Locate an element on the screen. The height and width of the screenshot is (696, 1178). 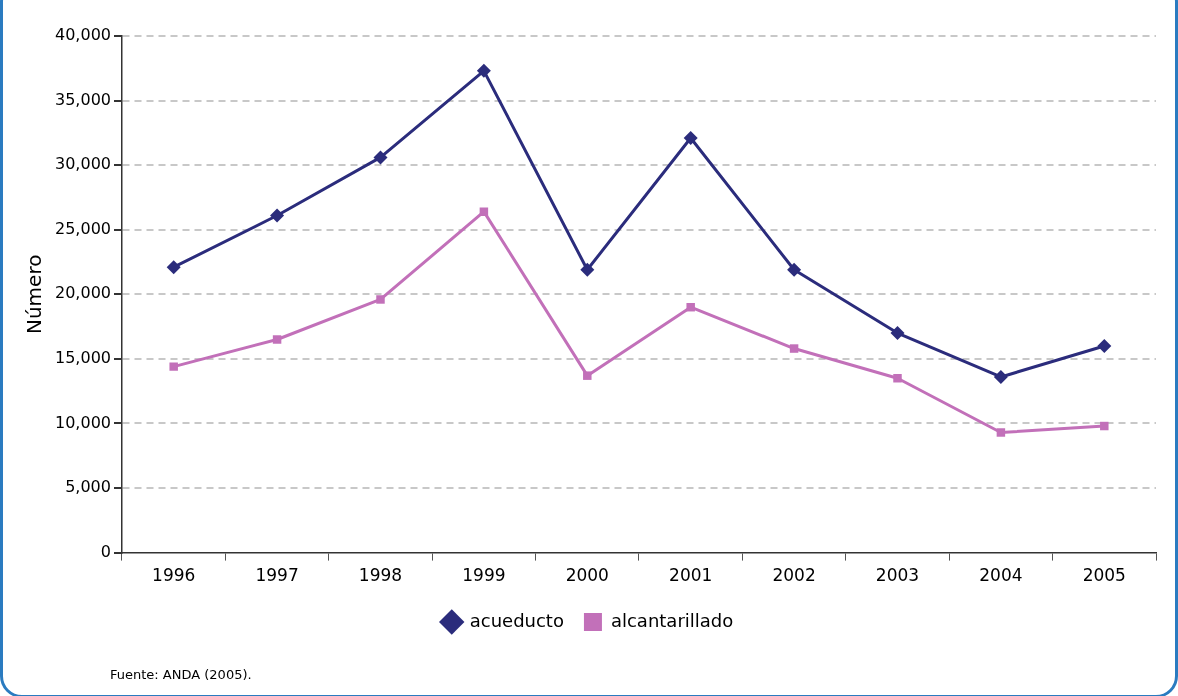
x-tick-label: 2001 is located at coordinates (691, 575).